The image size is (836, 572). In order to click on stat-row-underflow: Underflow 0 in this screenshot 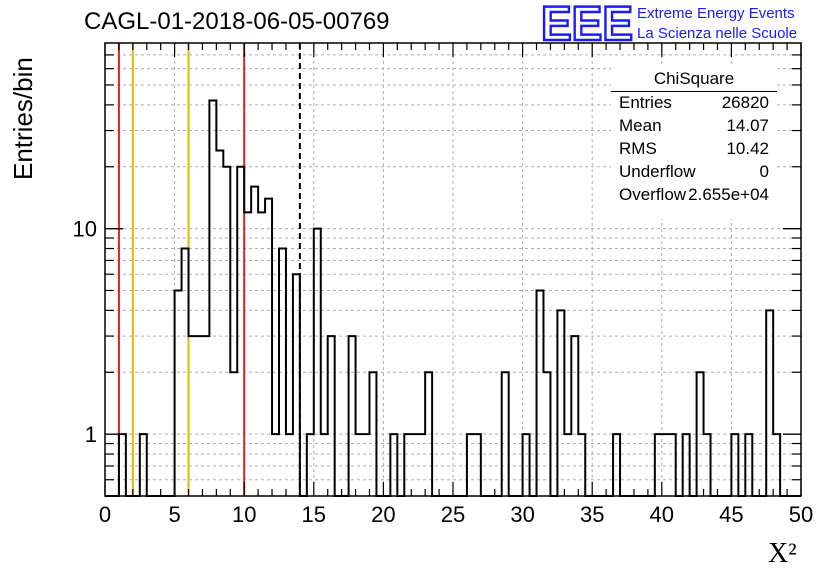, I will do `click(694, 173)`.